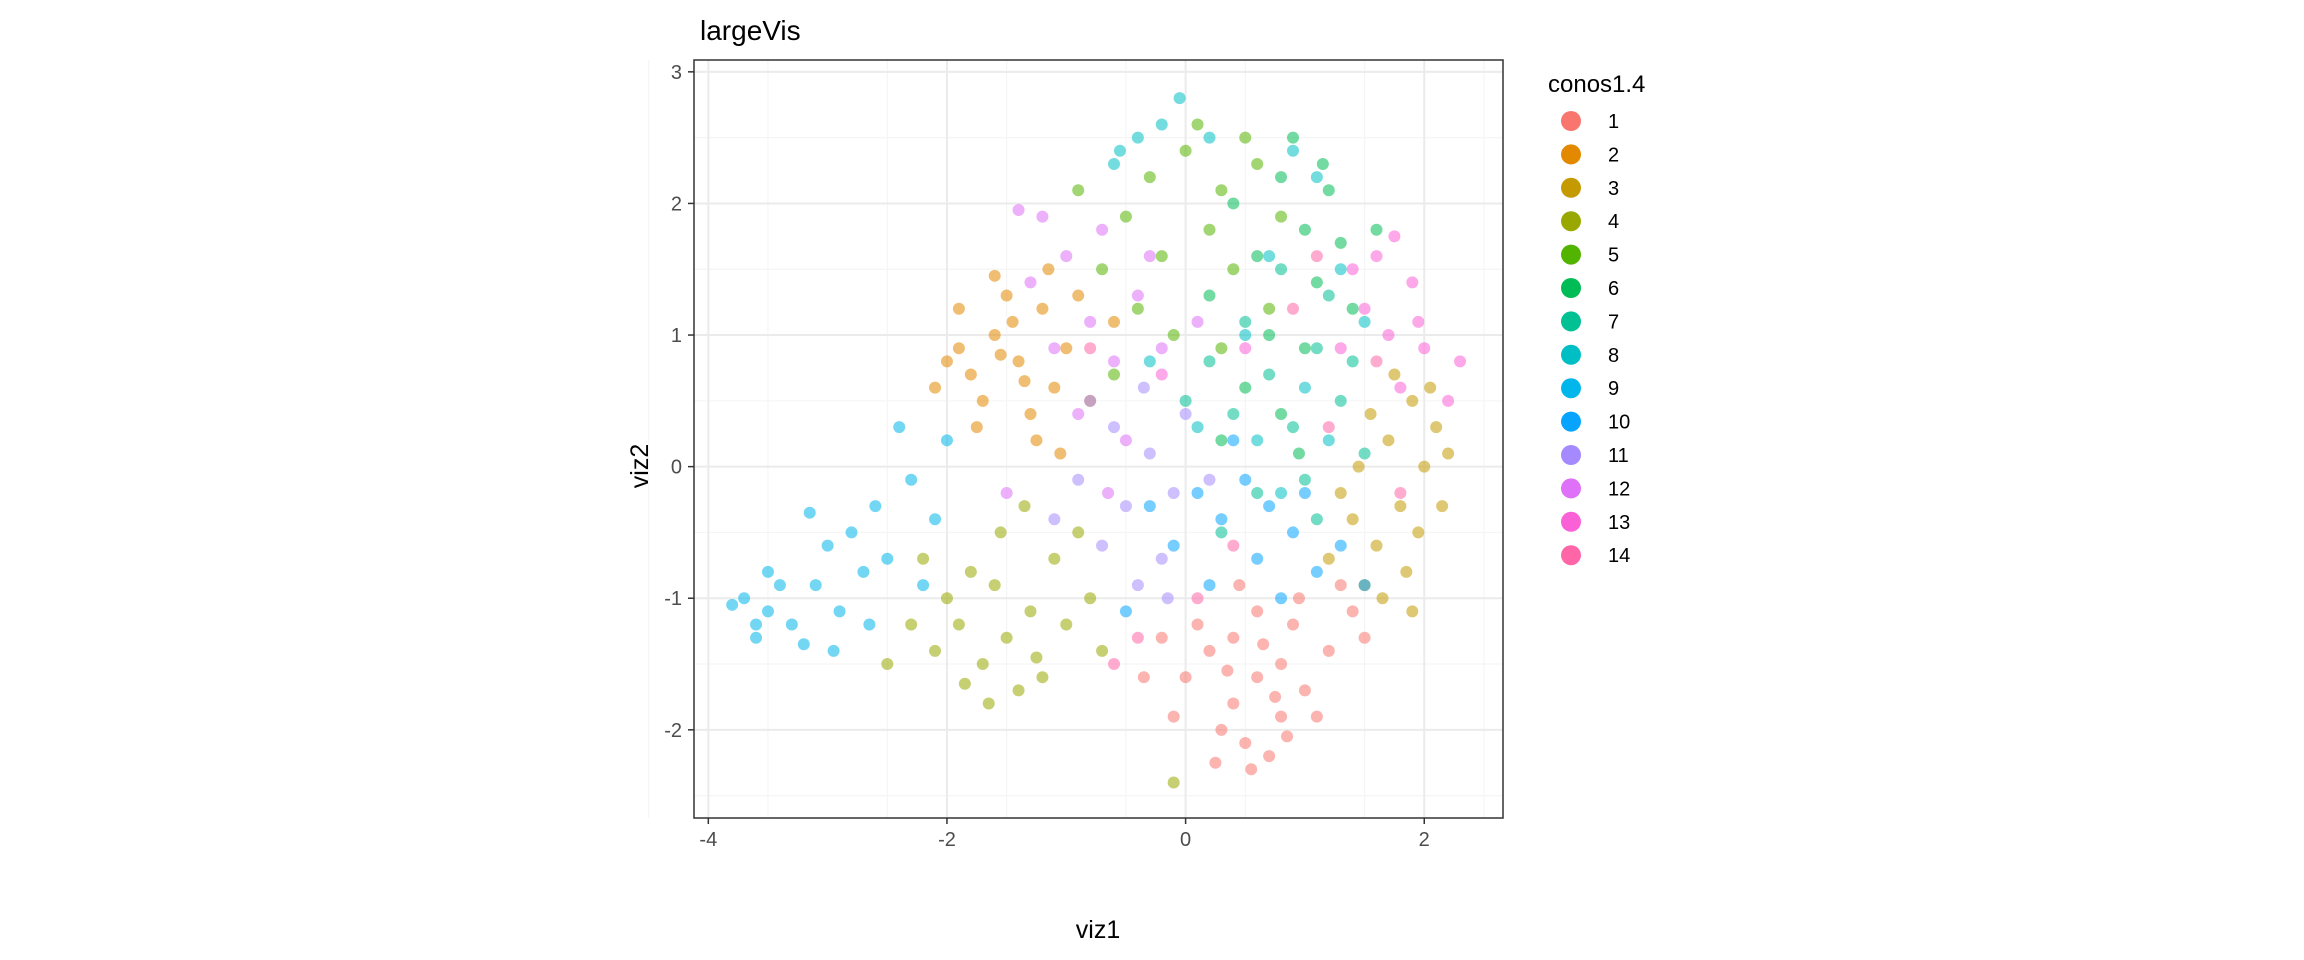 Image resolution: width=2304 pixels, height=960 pixels. Describe the element at coordinates (679, 402) in the screenshot. I see `y-axis-ticks: -2 -1 0 1 2 3` at that location.